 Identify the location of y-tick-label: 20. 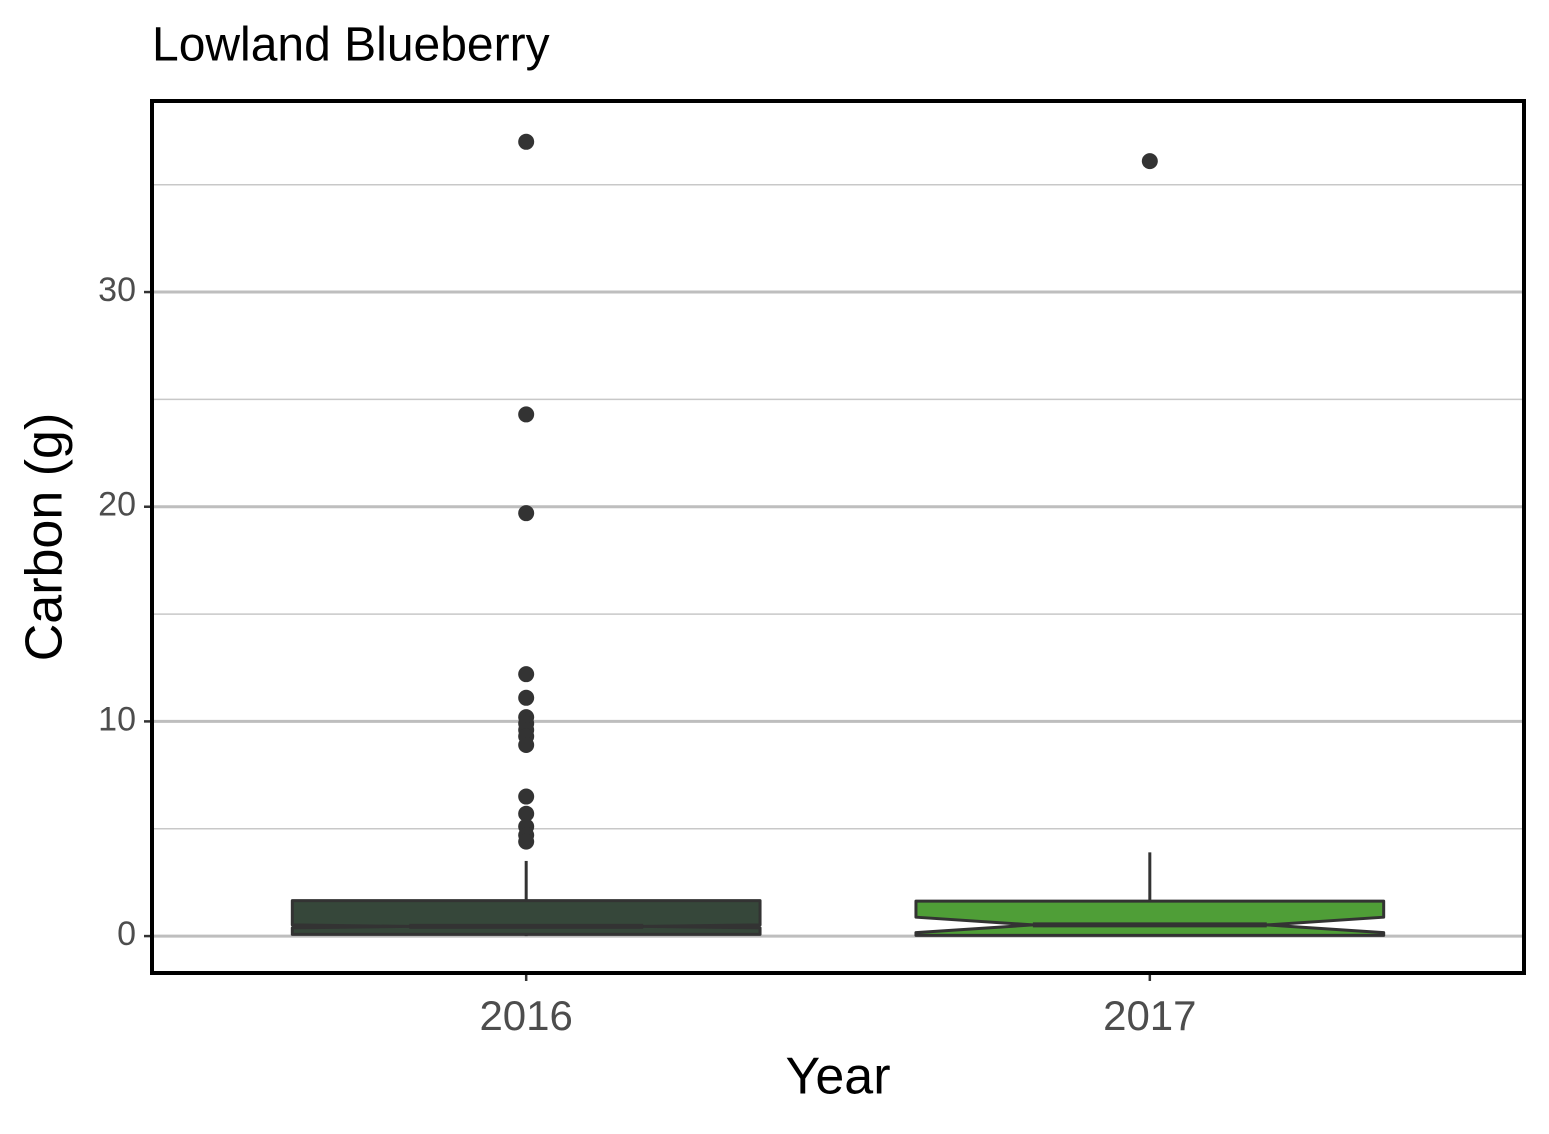
(117, 505).